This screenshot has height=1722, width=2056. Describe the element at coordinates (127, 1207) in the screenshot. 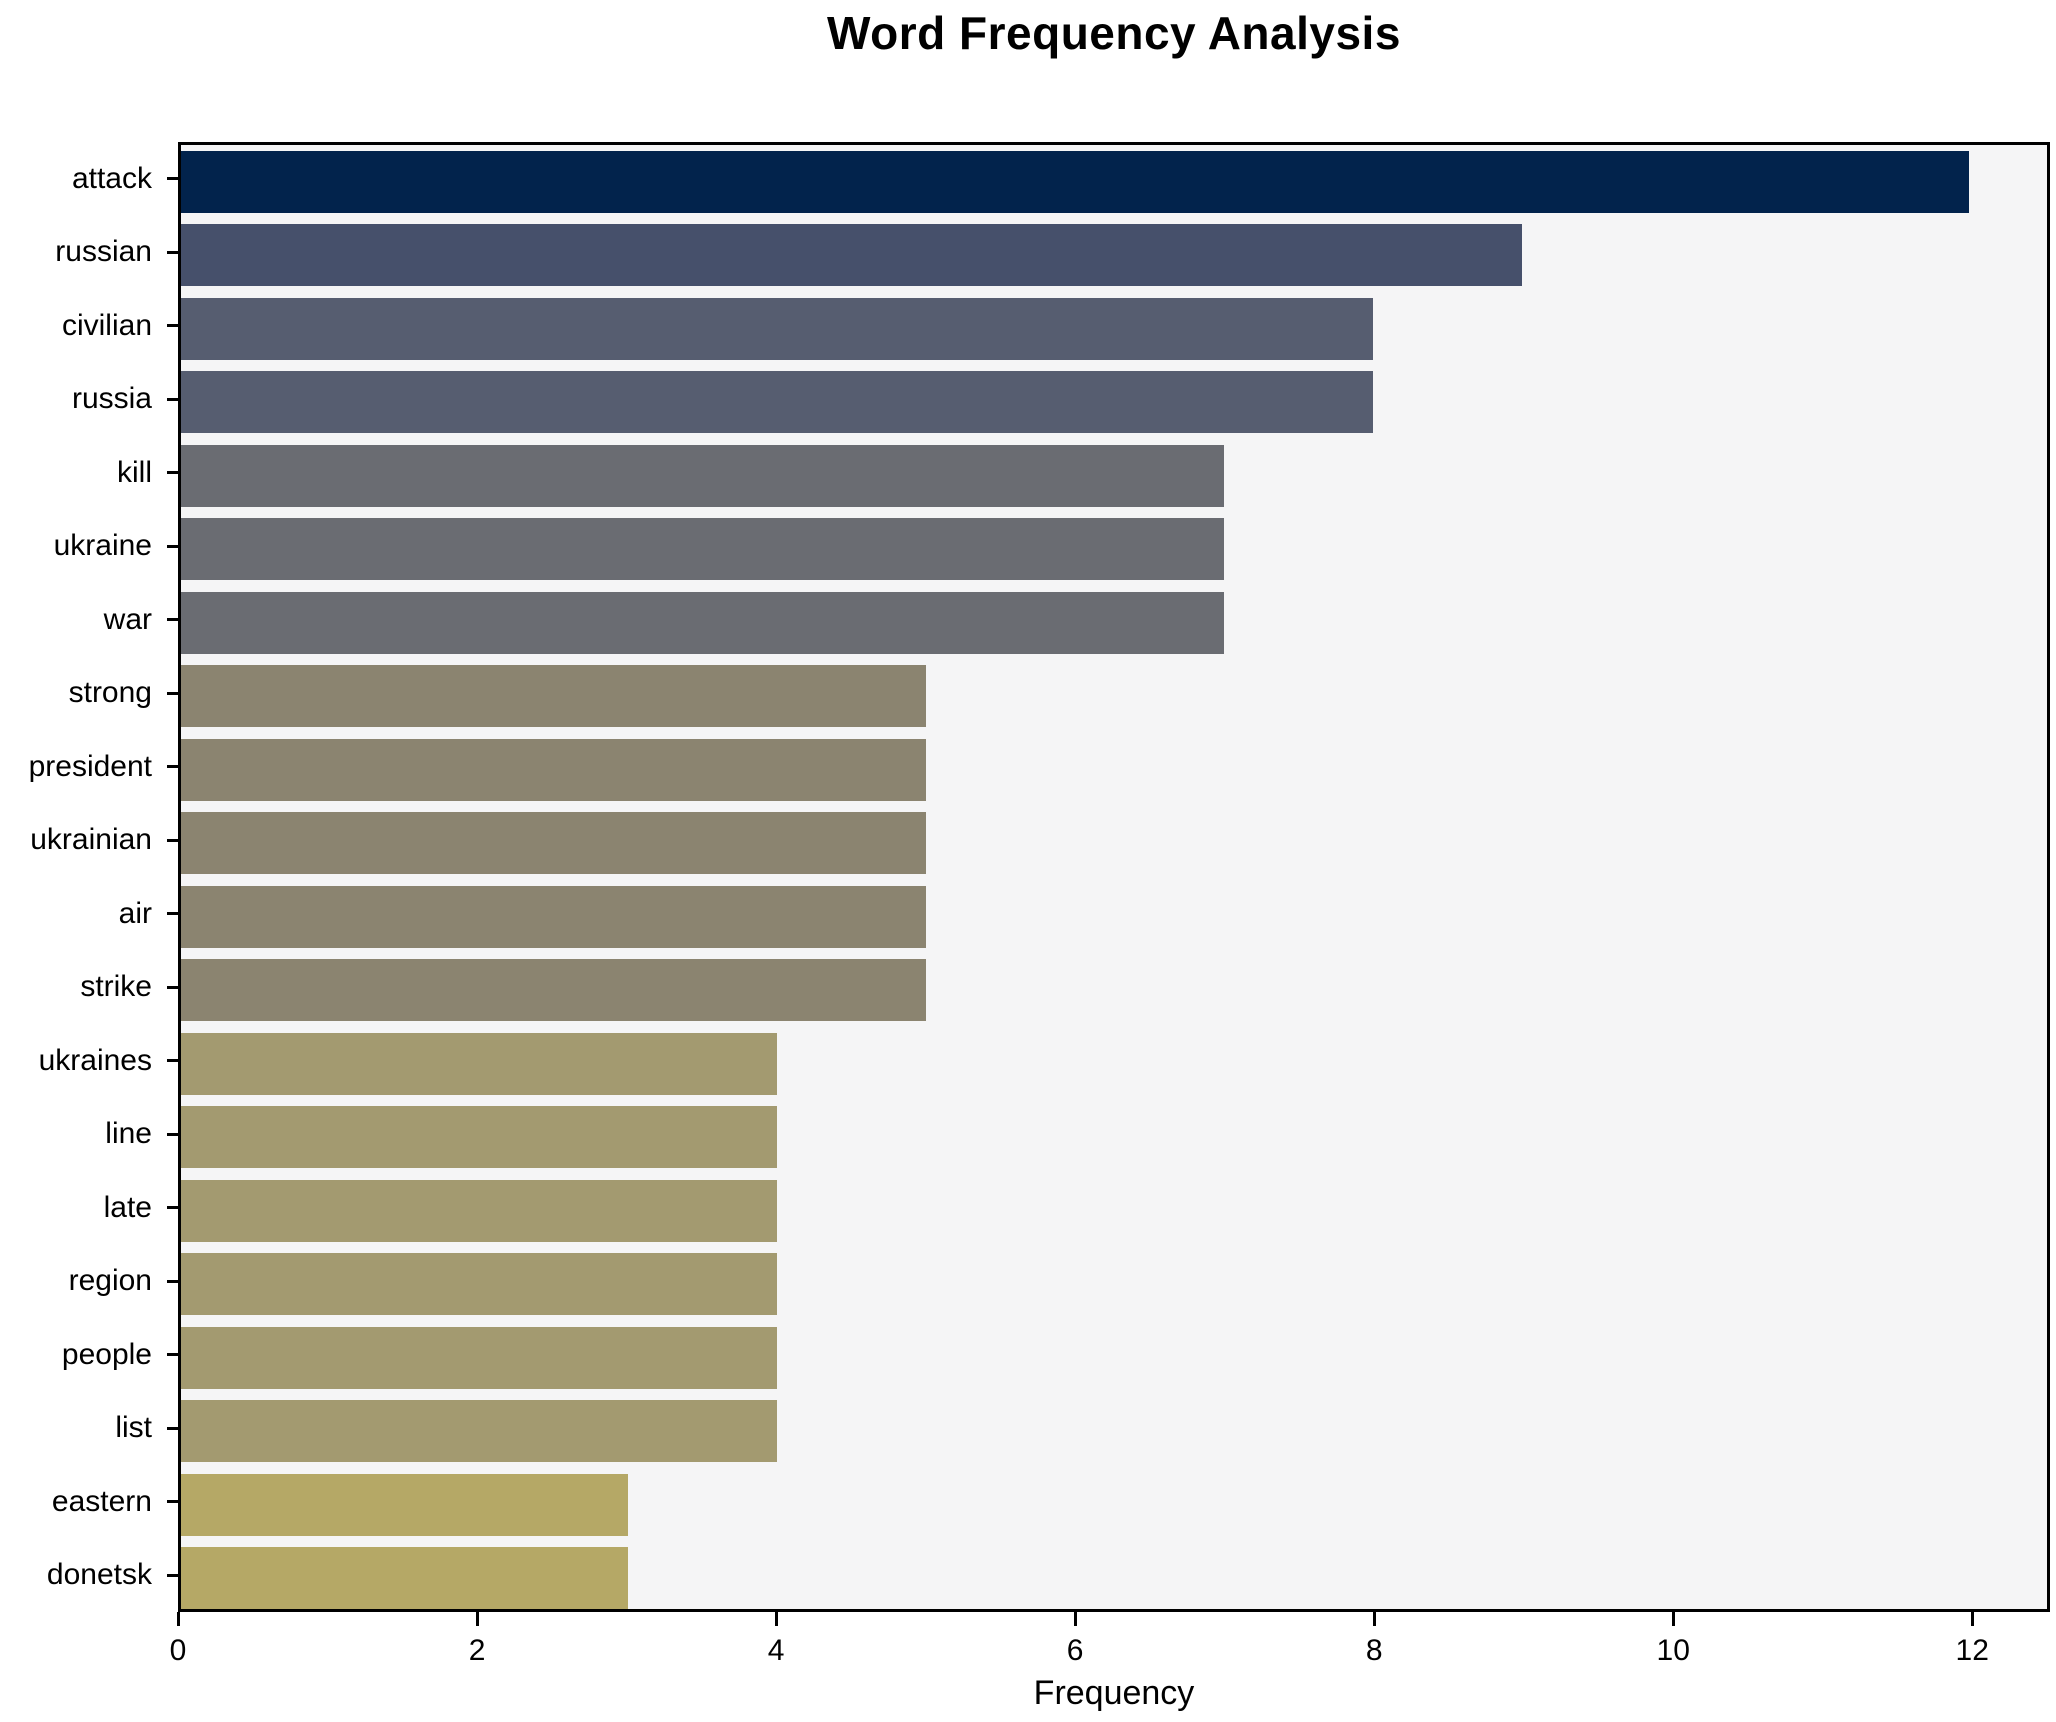

I see `y-tick-label-late: late` at that location.